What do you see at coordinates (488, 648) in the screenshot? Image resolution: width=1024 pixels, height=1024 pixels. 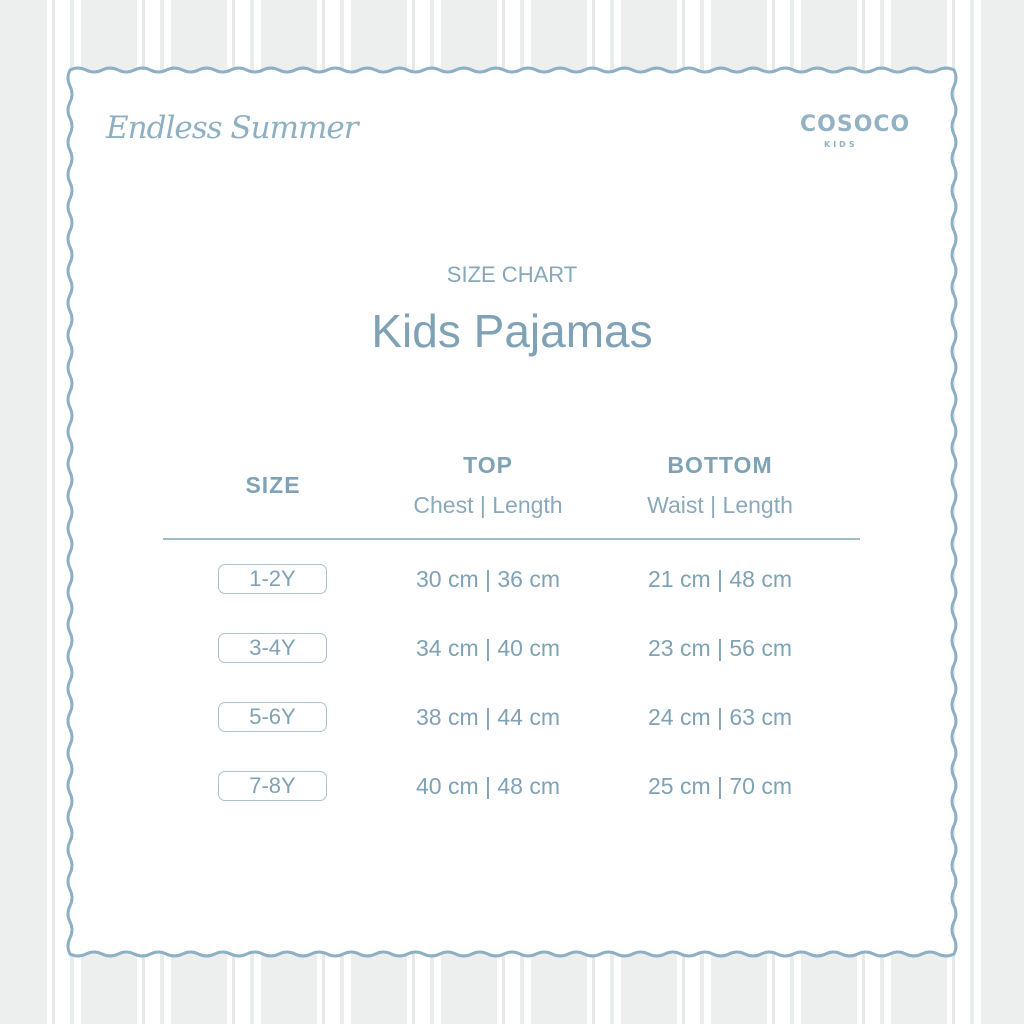 I see `top-measure: 34 cm | 40 cm` at bounding box center [488, 648].